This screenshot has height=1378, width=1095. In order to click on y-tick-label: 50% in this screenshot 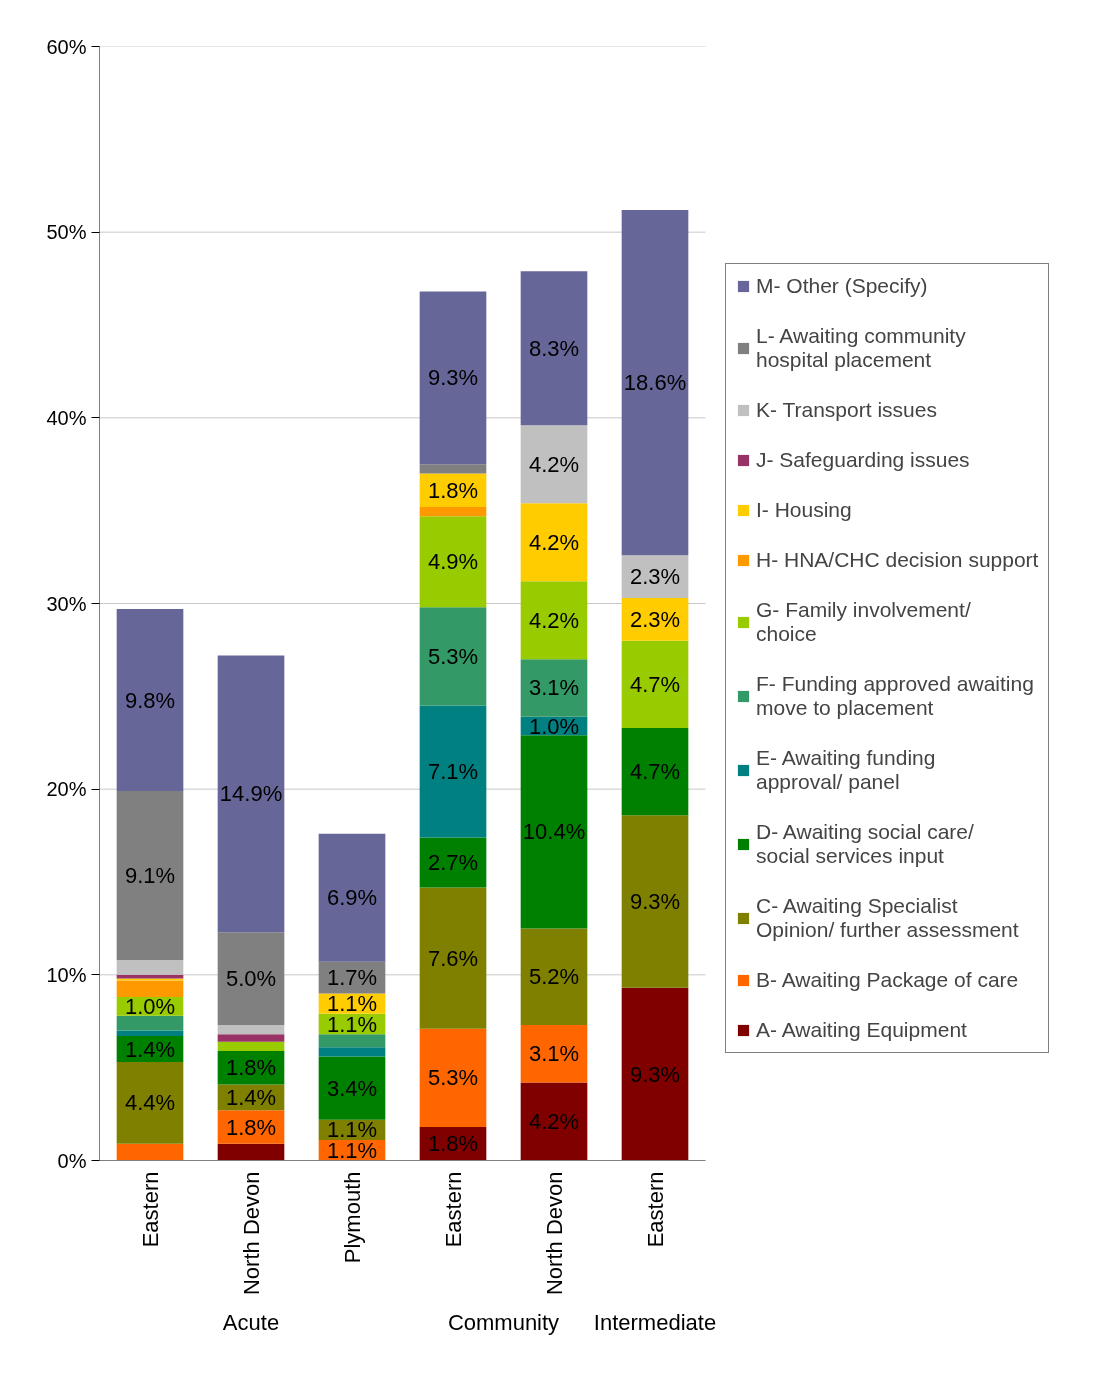, I will do `click(66, 232)`.